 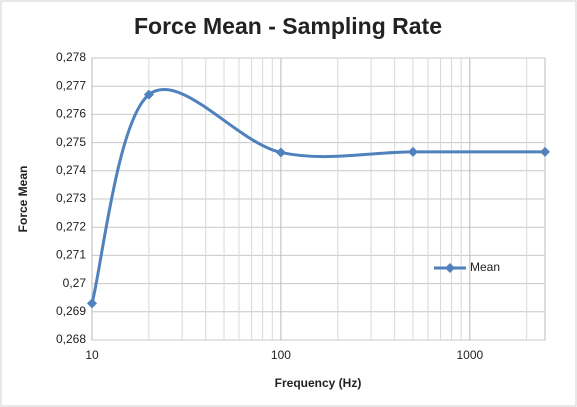 What do you see at coordinates (71, 142) in the screenshot?
I see `y-tick-label: 0,275` at bounding box center [71, 142].